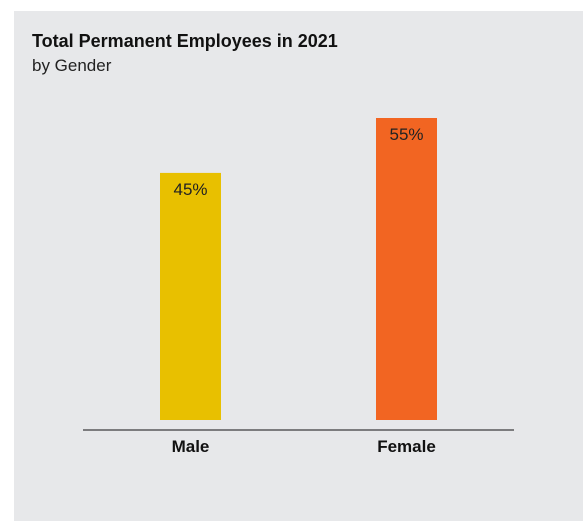 Image resolution: width=583 pixels, height=523 pixels. What do you see at coordinates (190, 189) in the screenshot?
I see `value-label-male: 45%` at bounding box center [190, 189].